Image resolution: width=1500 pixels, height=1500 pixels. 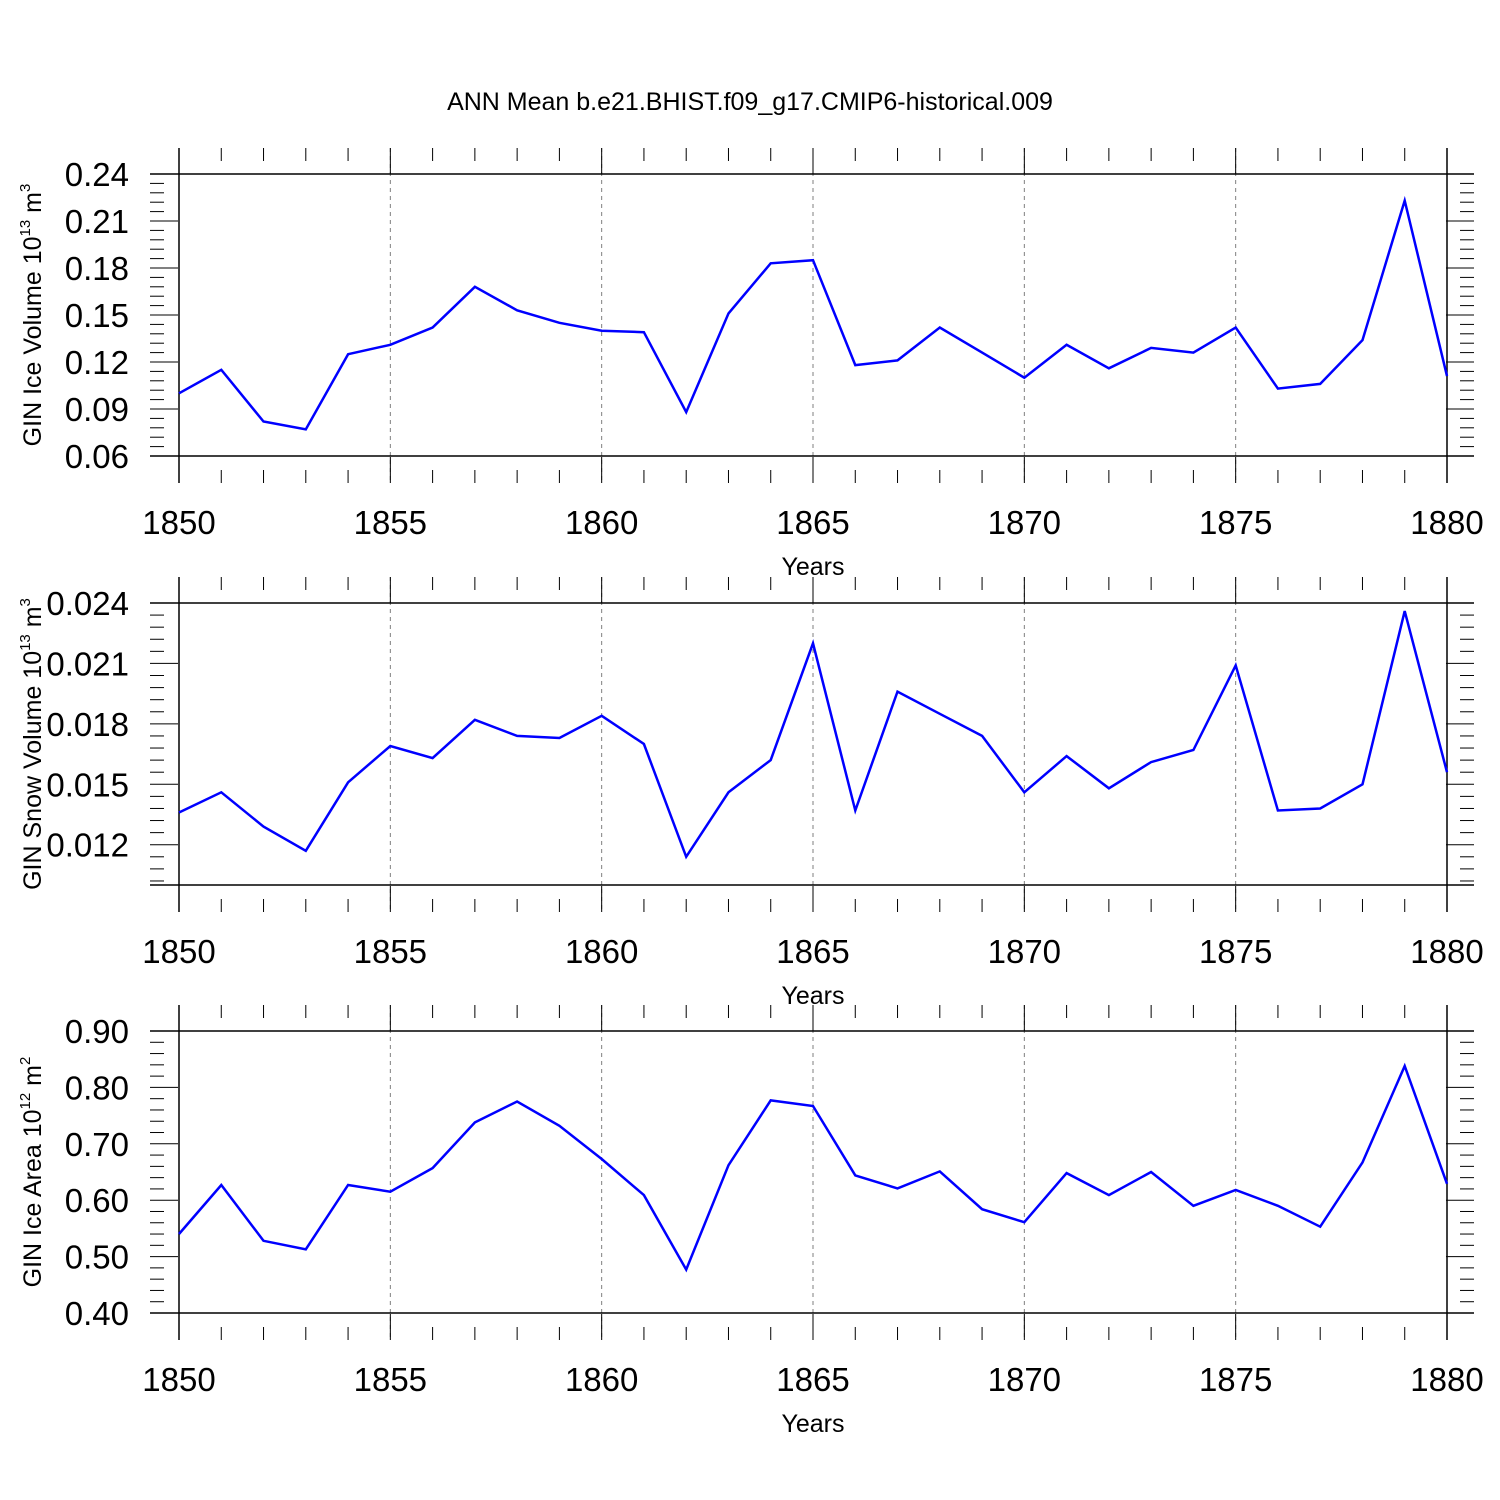 I want to click on y-tick-label: 0.06, so click(x=97, y=456).